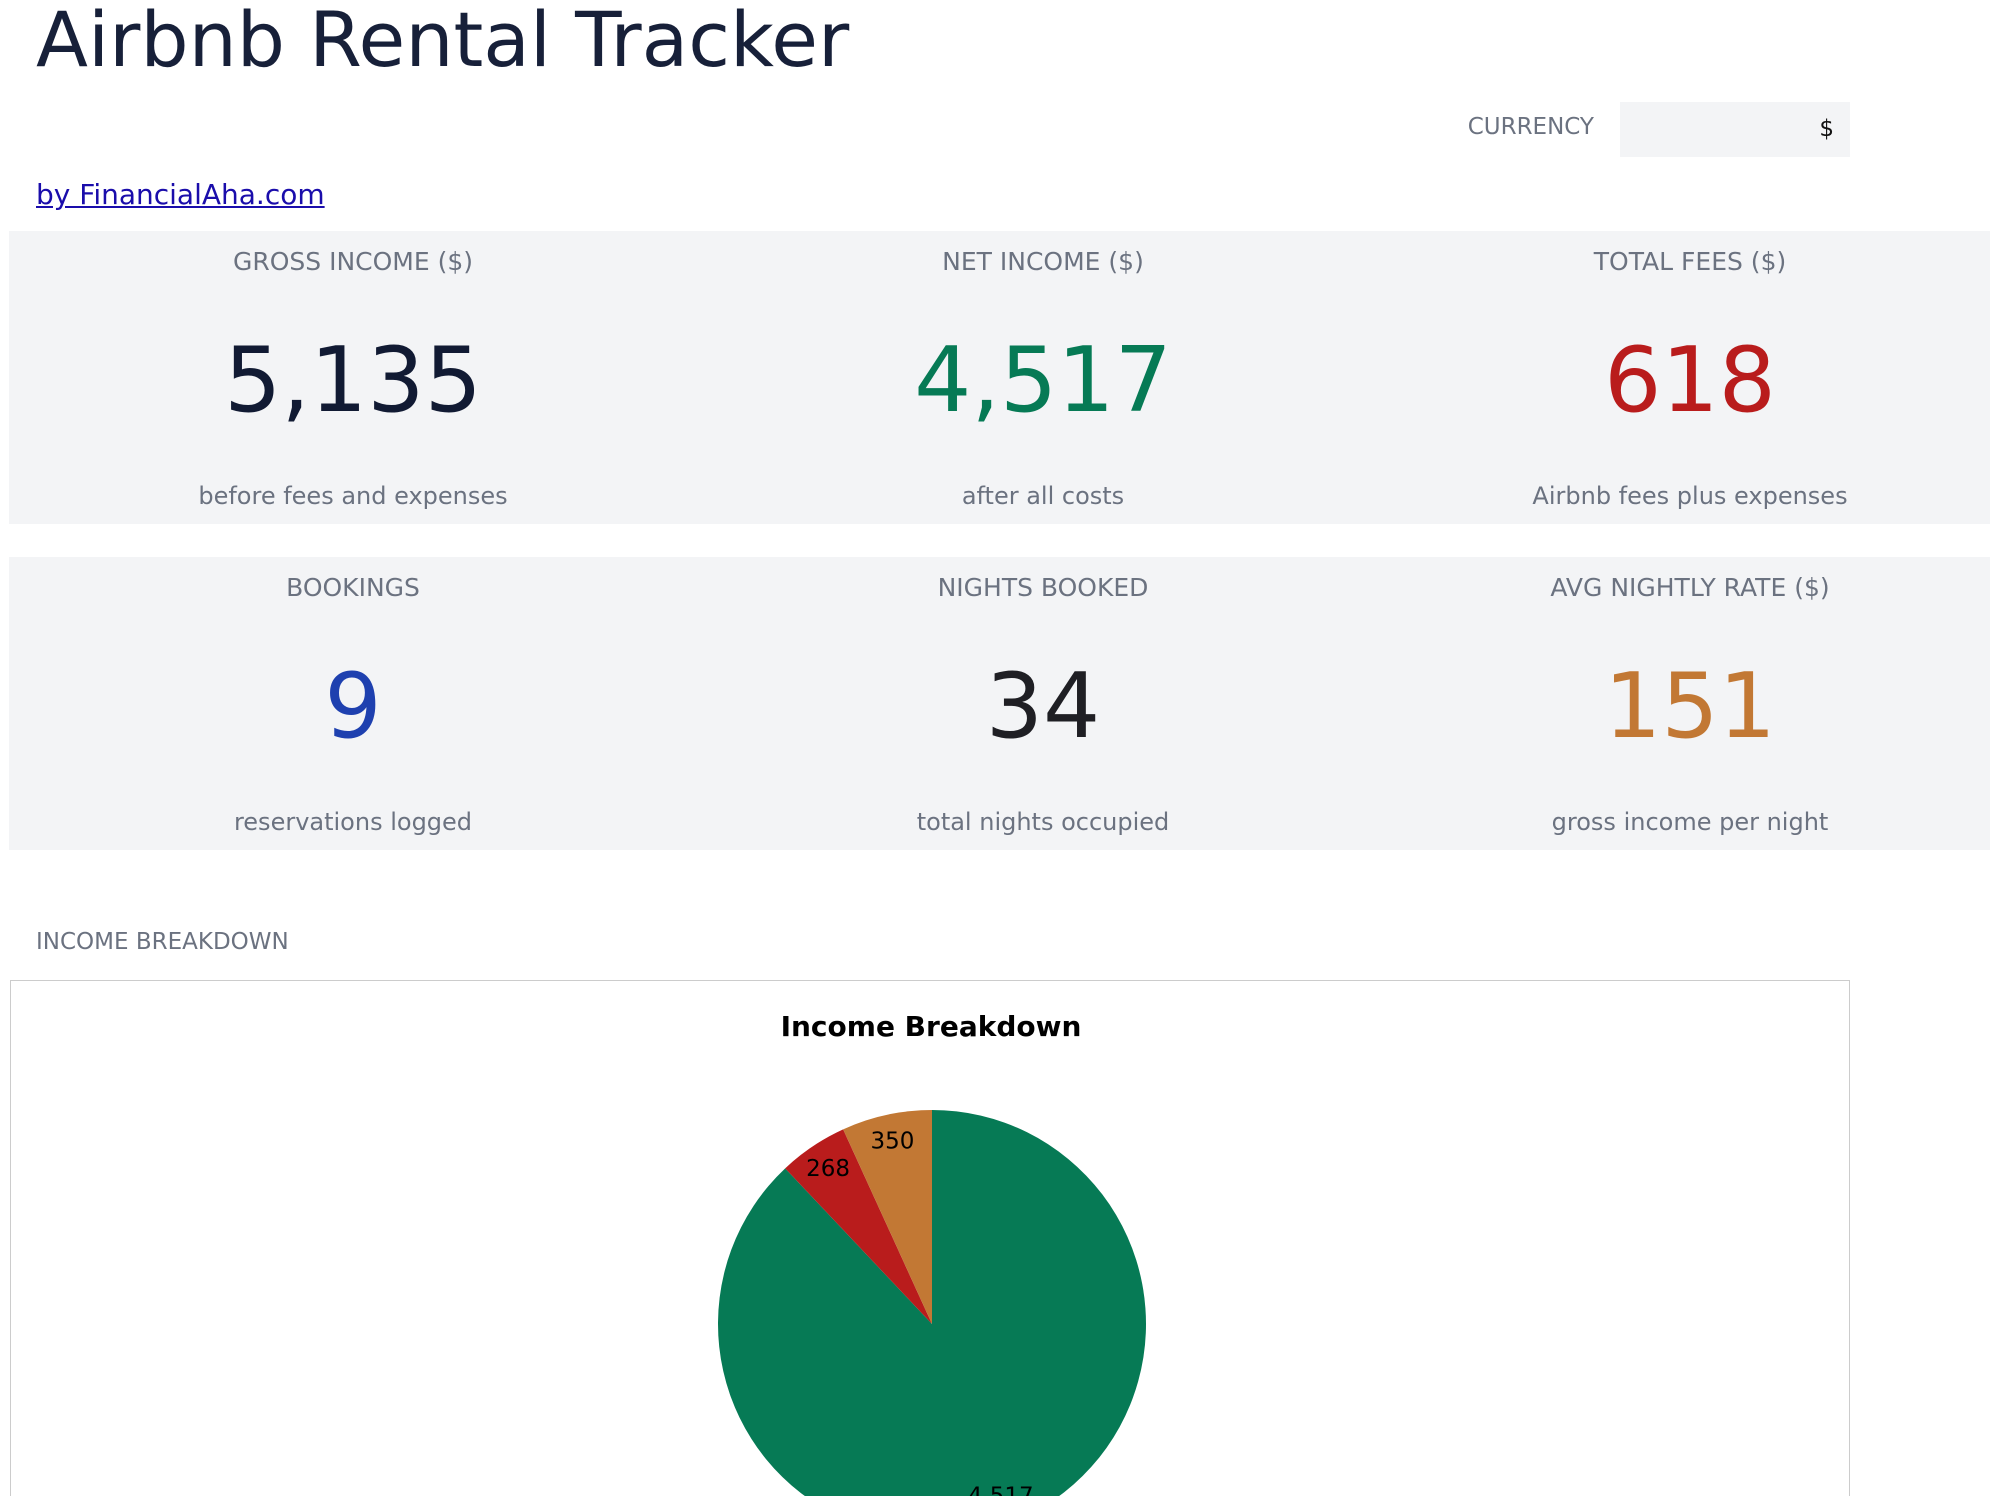 The width and height of the screenshot is (2000, 1496). Describe the element at coordinates (1826, 129) in the screenshot. I see `currency-value: $` at that location.